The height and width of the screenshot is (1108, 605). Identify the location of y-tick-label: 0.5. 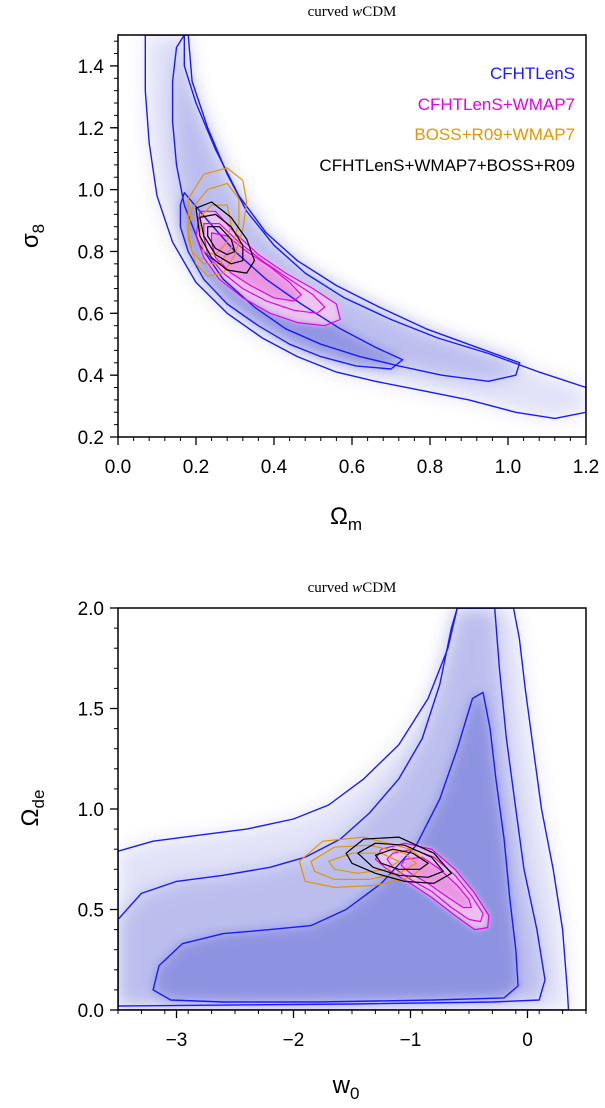
(91, 911).